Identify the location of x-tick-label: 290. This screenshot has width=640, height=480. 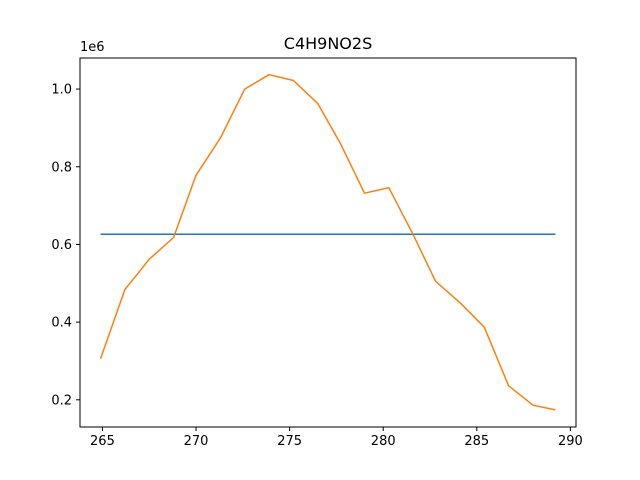
(570, 441).